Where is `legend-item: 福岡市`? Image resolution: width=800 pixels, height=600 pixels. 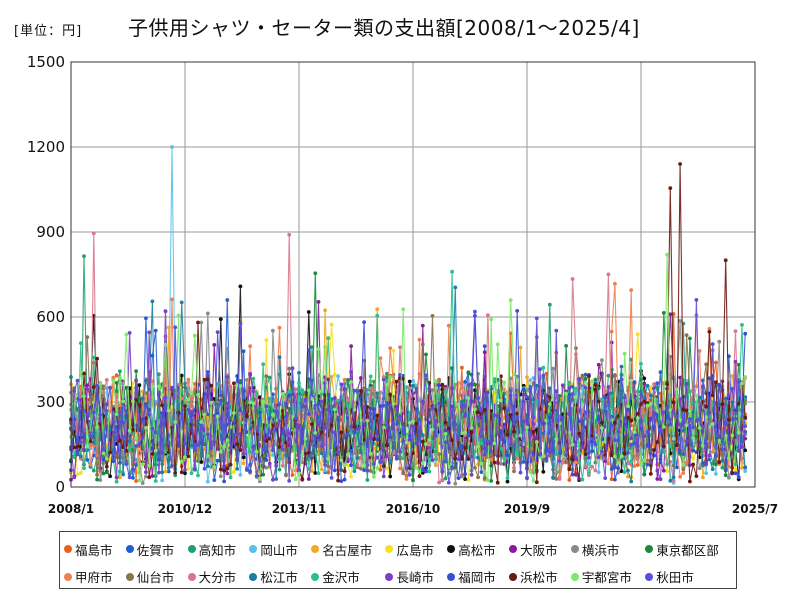 legend-item: 福岡市 is located at coordinates (478, 577).